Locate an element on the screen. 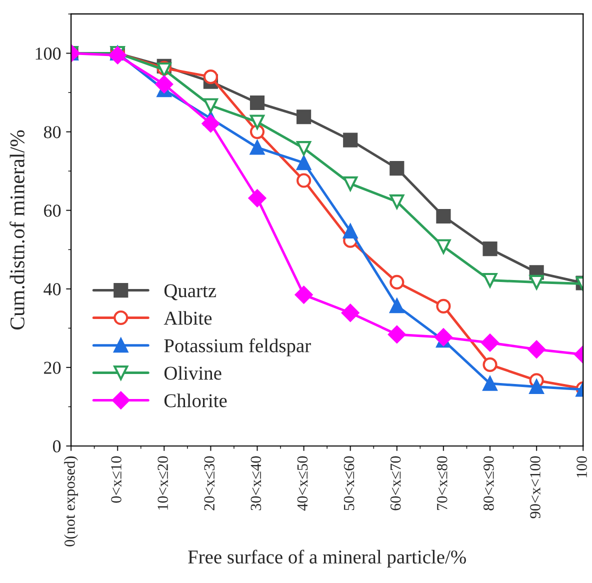  x-tick-label: 70<x≤80 is located at coordinates (442, 483).